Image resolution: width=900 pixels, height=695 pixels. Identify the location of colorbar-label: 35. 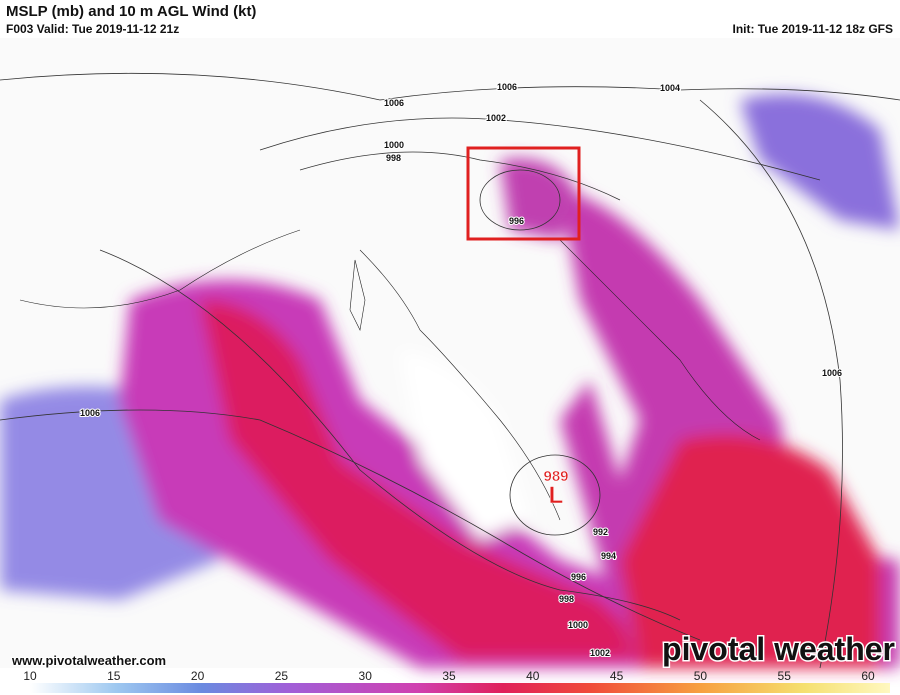
(449, 676).